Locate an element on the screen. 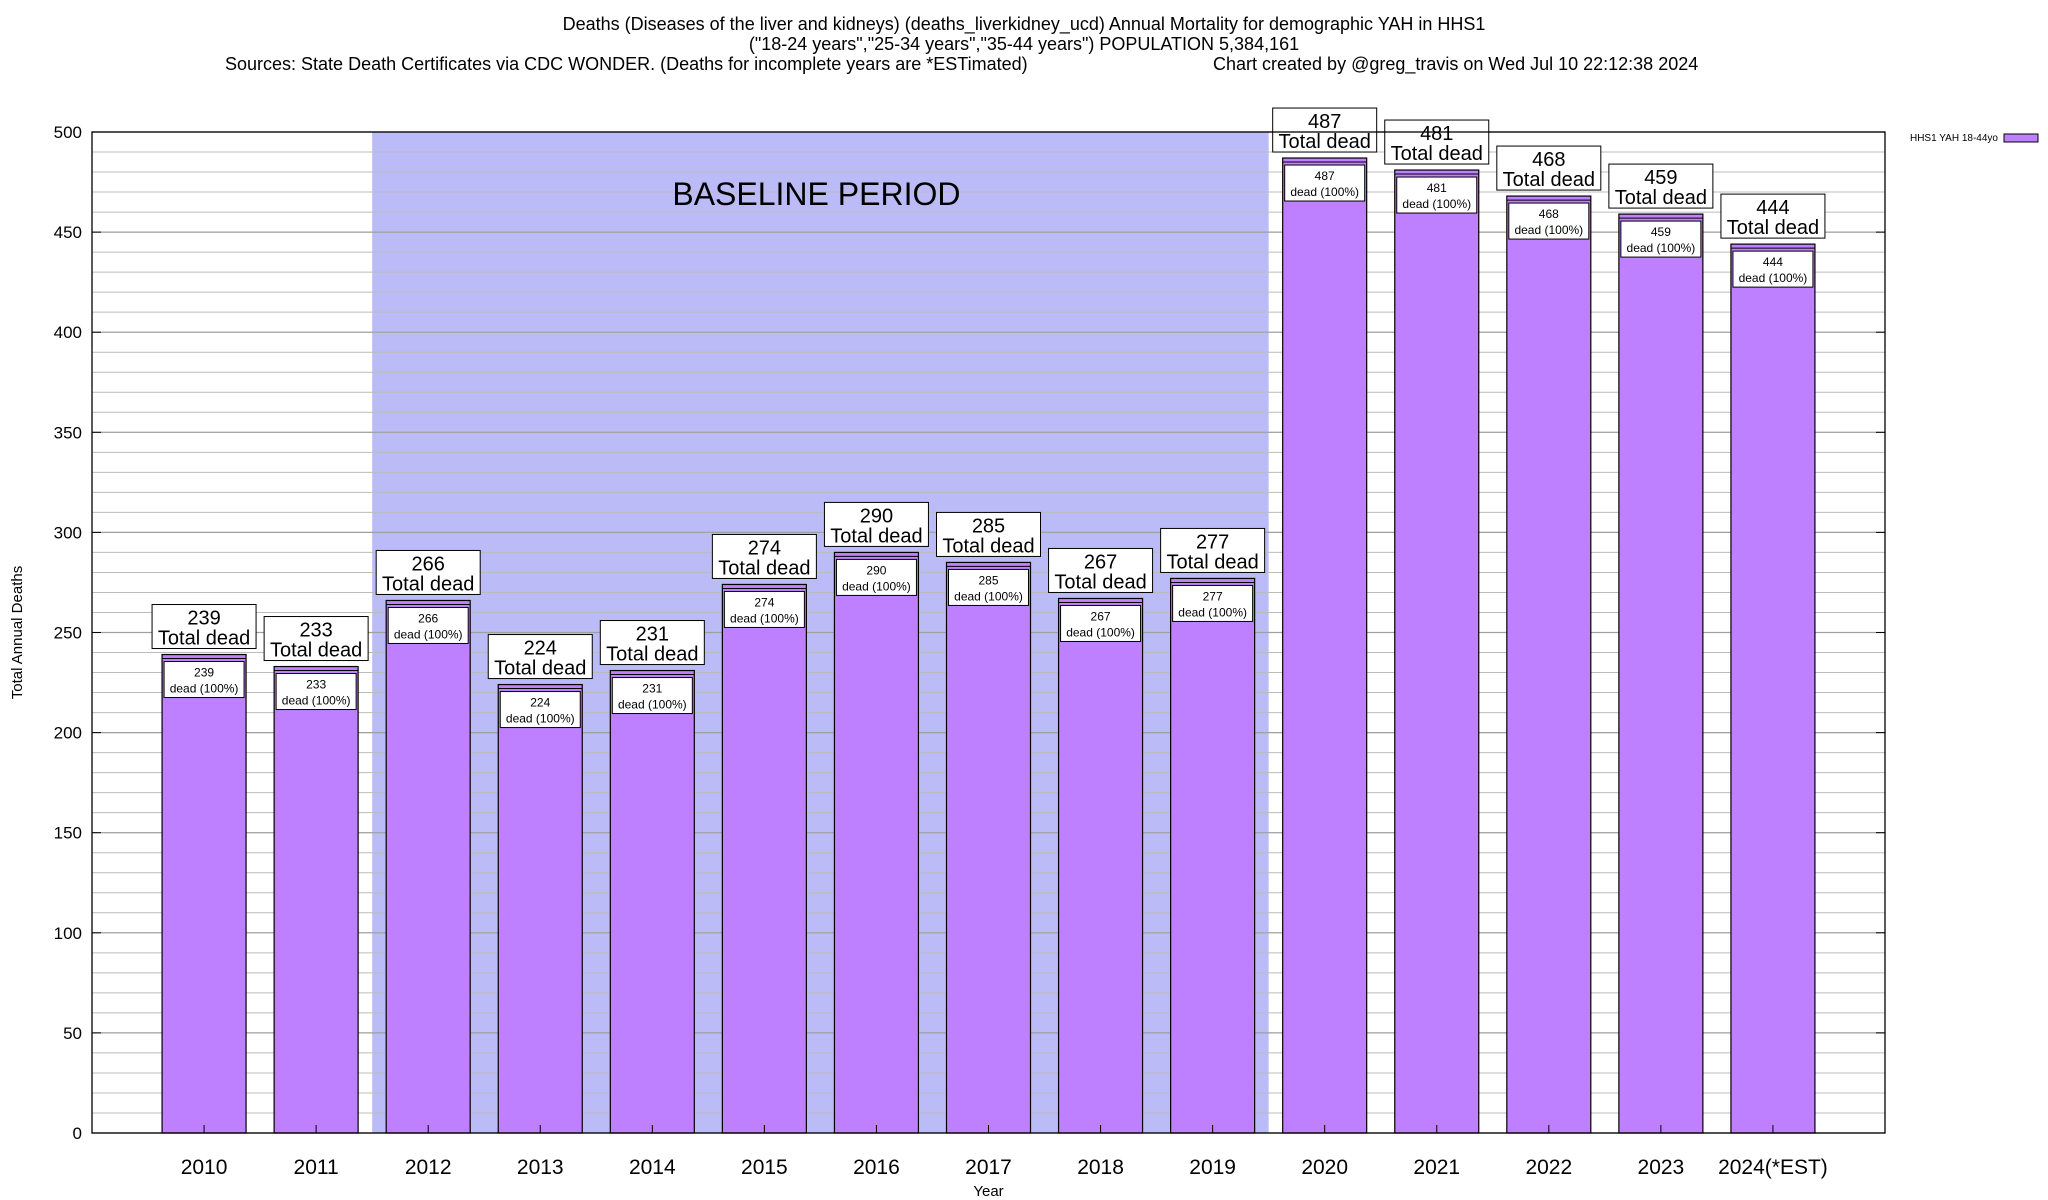 The width and height of the screenshot is (2048, 1200). x-tick-label: 2018 is located at coordinates (1100, 1167).